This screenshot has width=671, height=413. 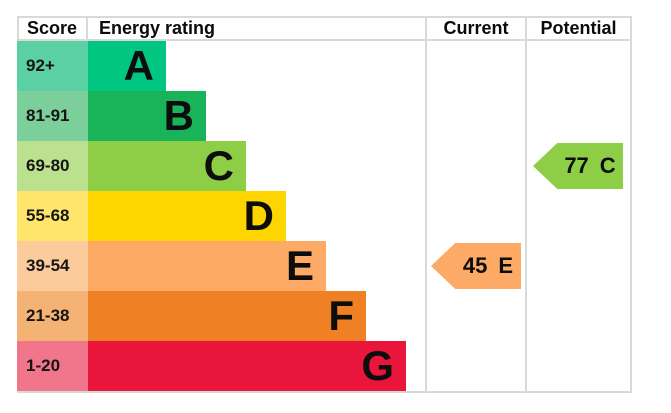 What do you see at coordinates (578, 28) in the screenshot?
I see `potential-column-header: Potential` at bounding box center [578, 28].